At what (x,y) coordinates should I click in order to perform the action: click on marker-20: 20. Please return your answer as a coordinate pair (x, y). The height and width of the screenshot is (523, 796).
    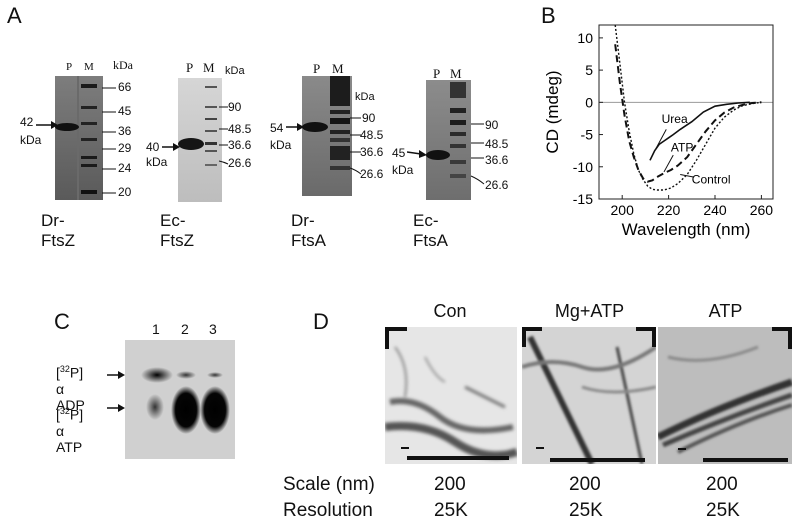
    Looking at the image, I should click on (125, 192).